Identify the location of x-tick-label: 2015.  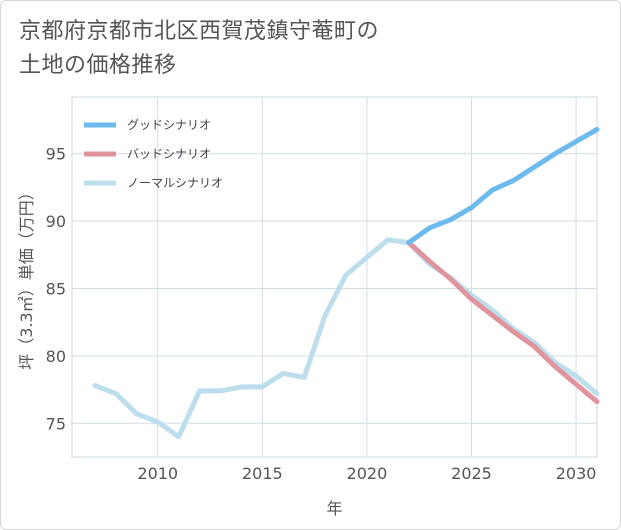
(262, 473).